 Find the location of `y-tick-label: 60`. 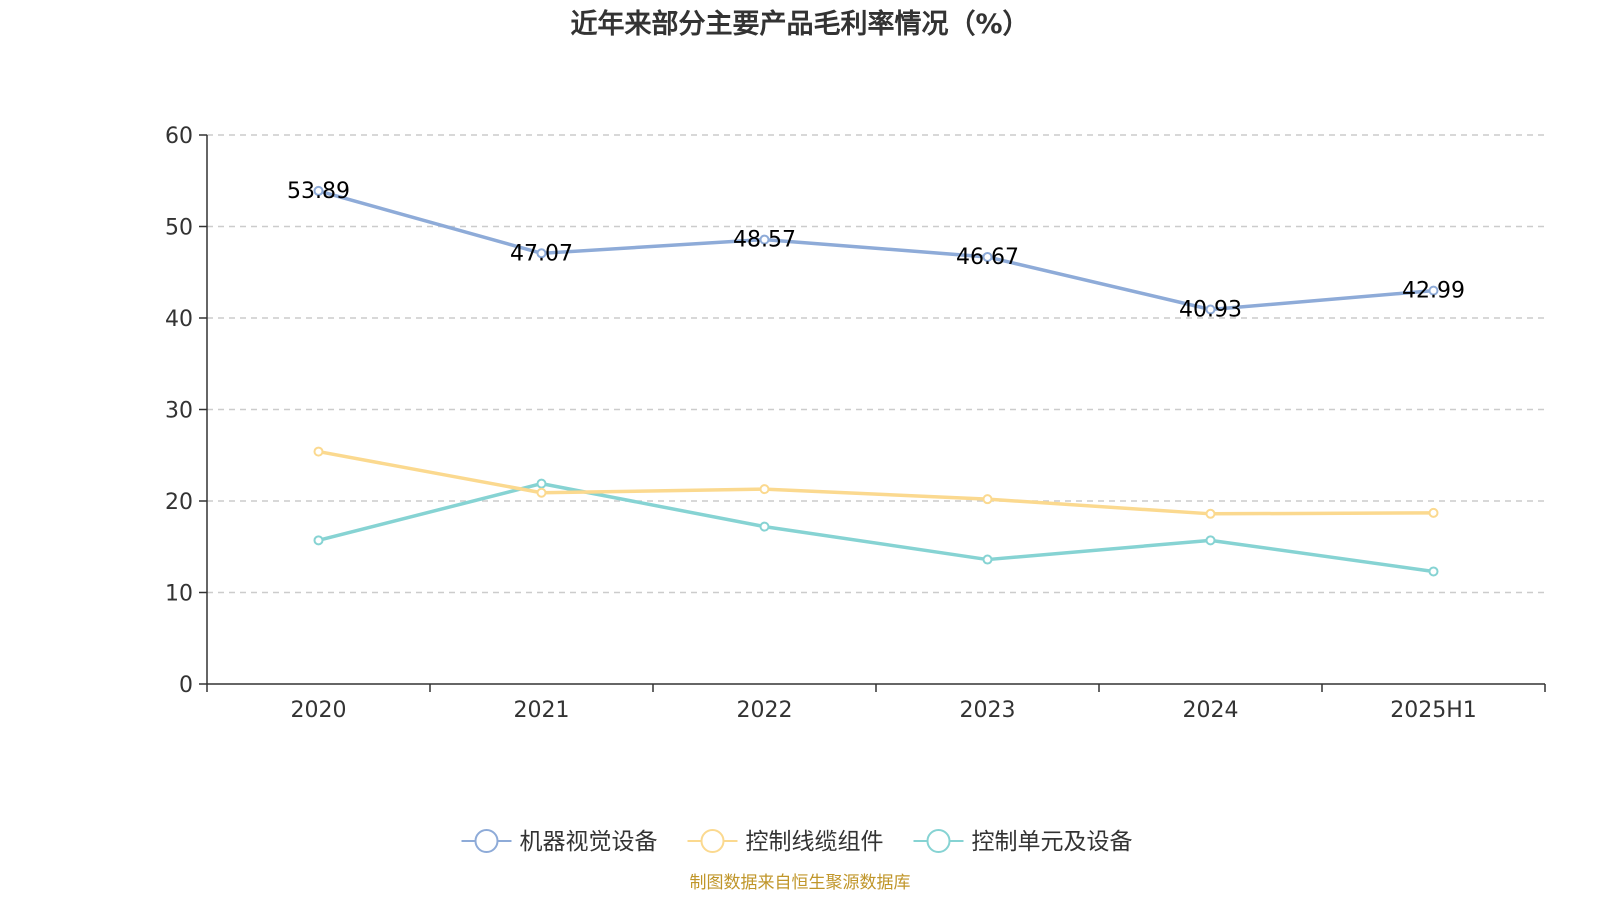

y-tick-label: 60 is located at coordinates (179, 136).